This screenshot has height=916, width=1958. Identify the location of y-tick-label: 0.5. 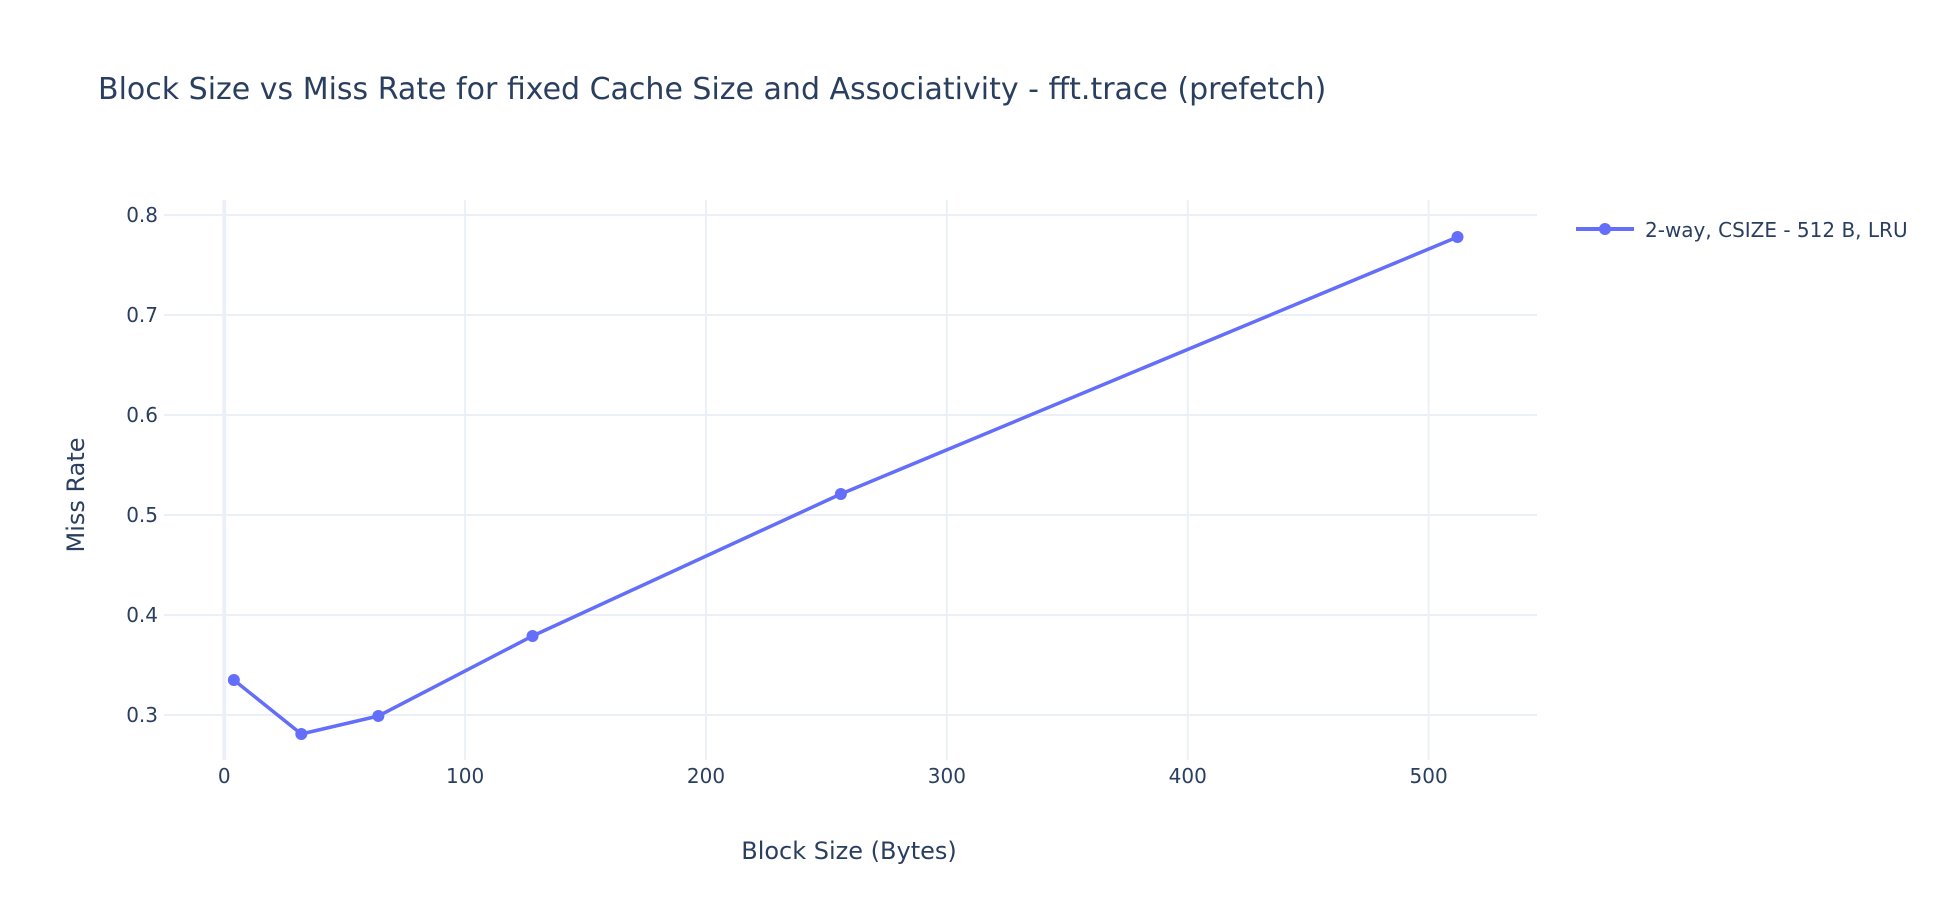
(142, 515).